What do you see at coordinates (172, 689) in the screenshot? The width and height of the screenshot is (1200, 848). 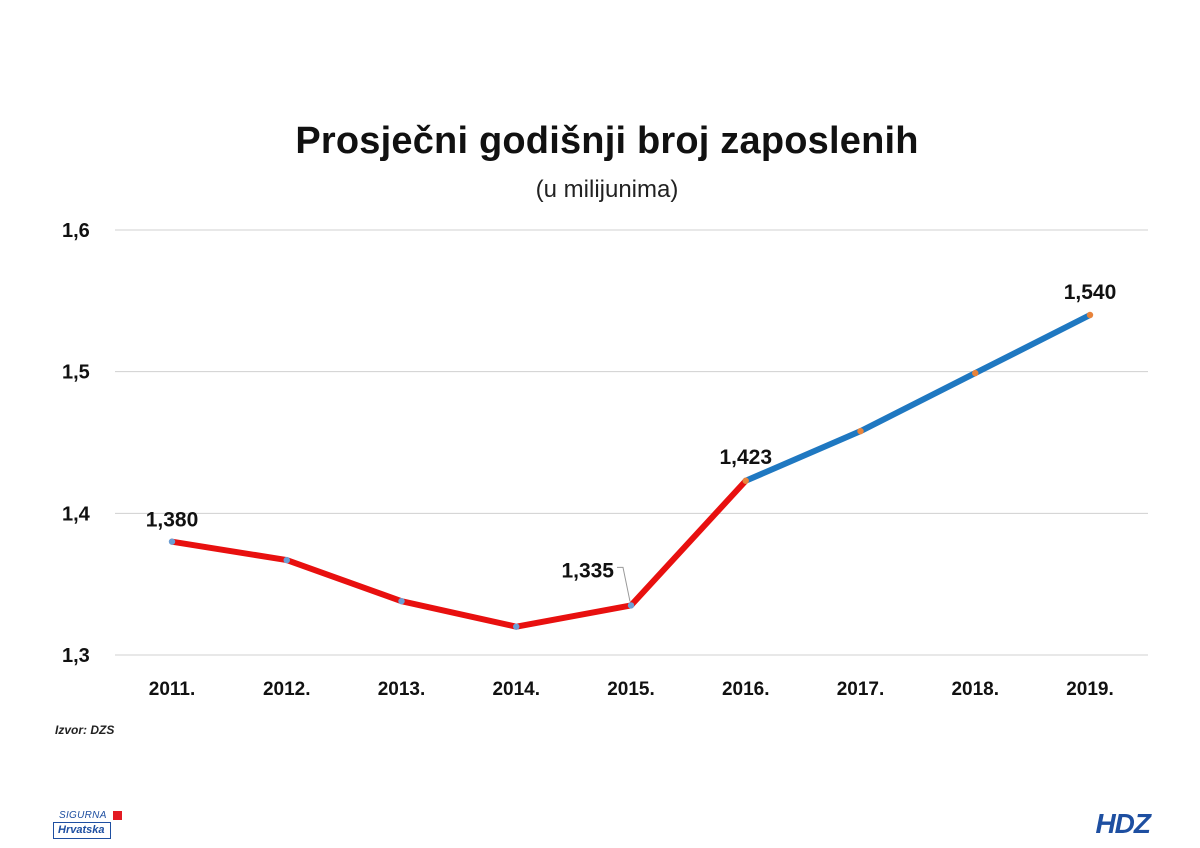 I see `x-tick-label: 2011.` at bounding box center [172, 689].